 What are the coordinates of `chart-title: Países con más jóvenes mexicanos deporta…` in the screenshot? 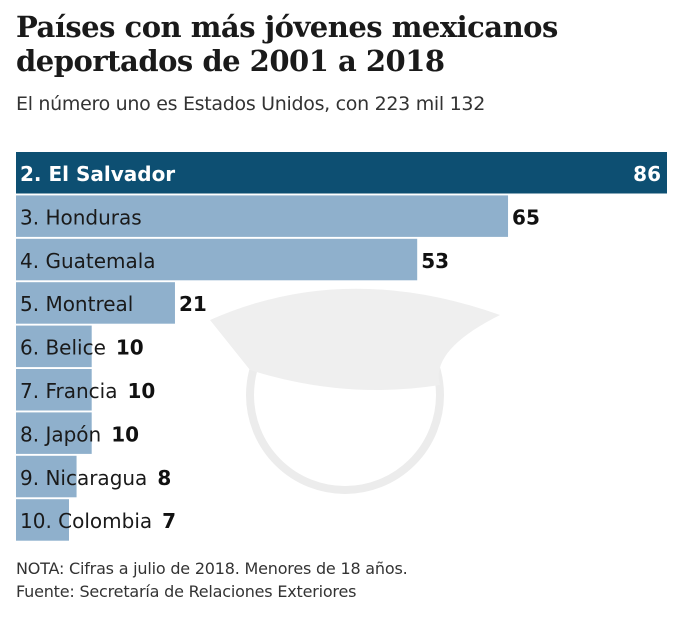 It's located at (287, 44).